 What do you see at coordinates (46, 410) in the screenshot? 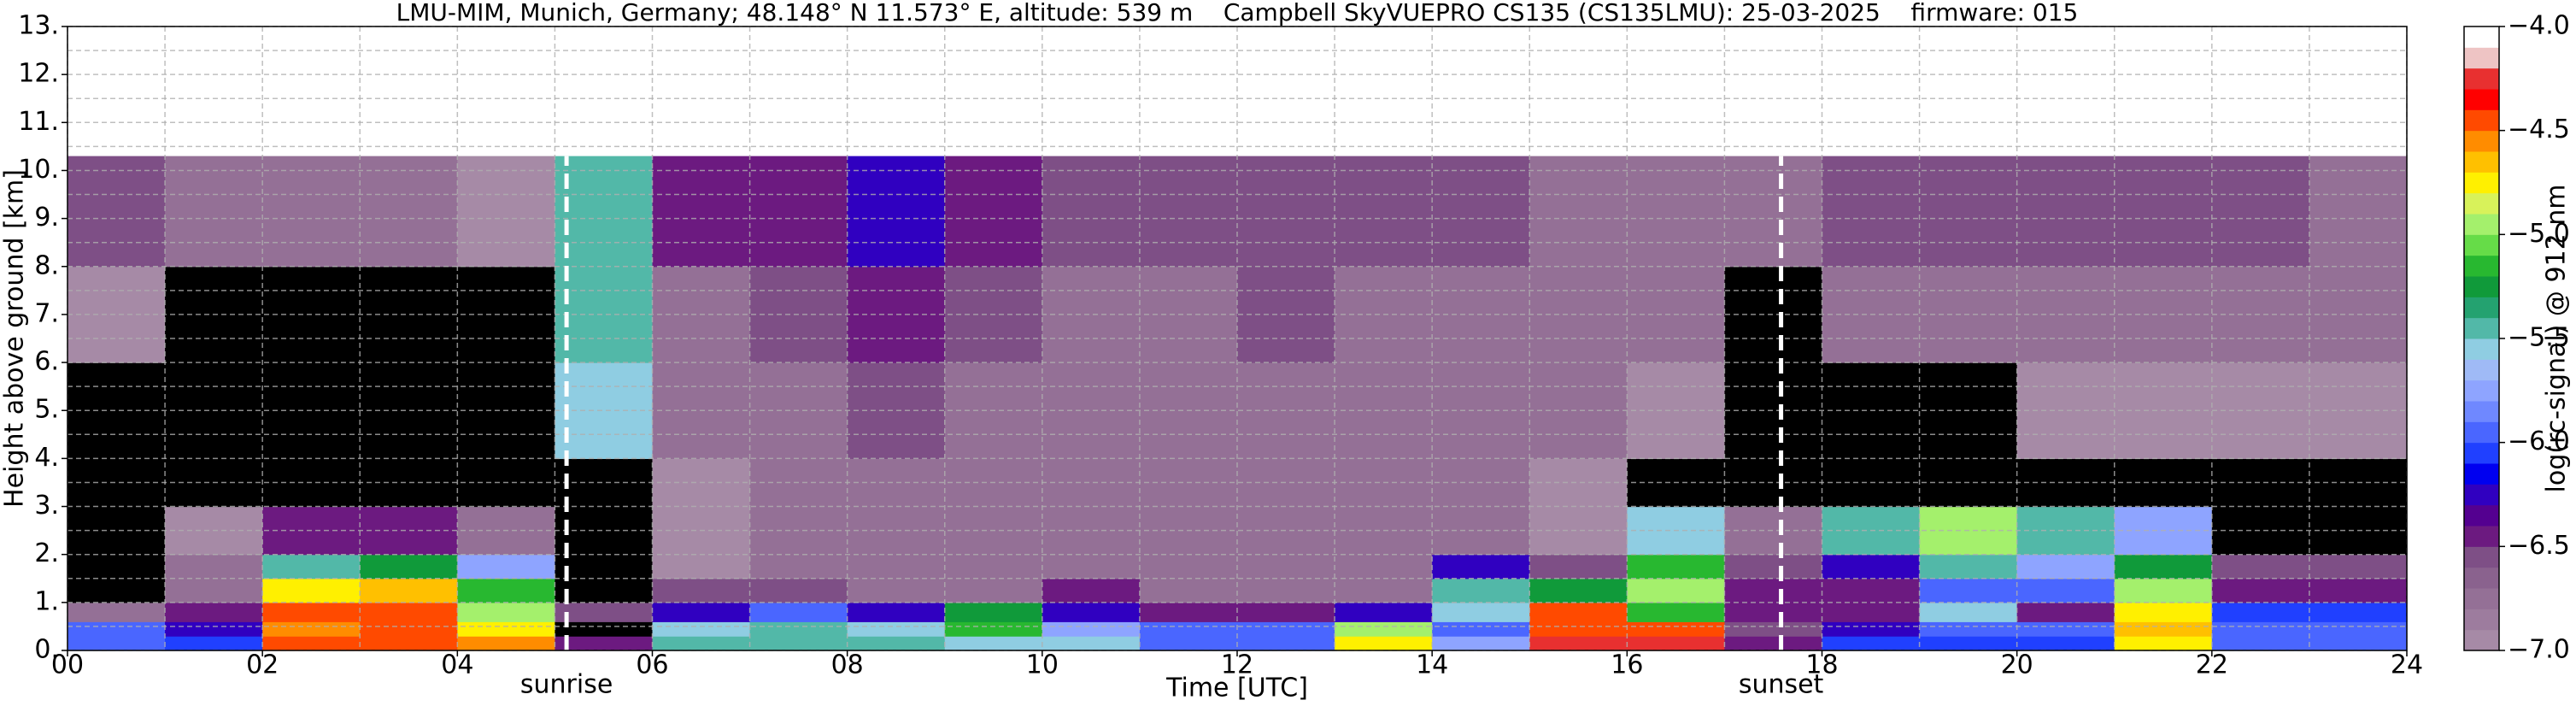
I see `y-tick-label: 5.` at bounding box center [46, 410].